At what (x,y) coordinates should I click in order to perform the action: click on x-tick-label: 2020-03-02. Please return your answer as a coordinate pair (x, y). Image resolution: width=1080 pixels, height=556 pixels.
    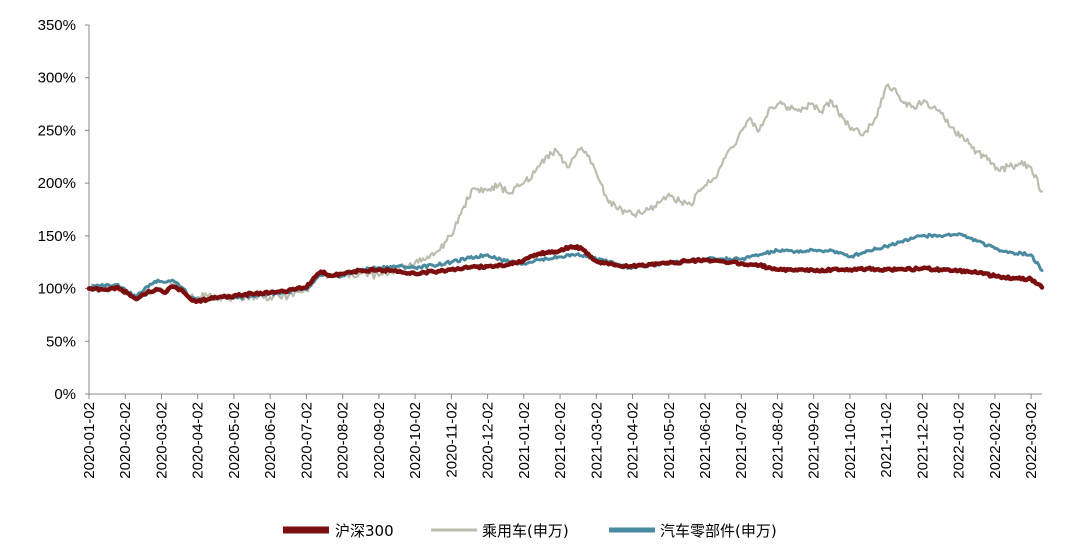
    Looking at the image, I should click on (161, 440).